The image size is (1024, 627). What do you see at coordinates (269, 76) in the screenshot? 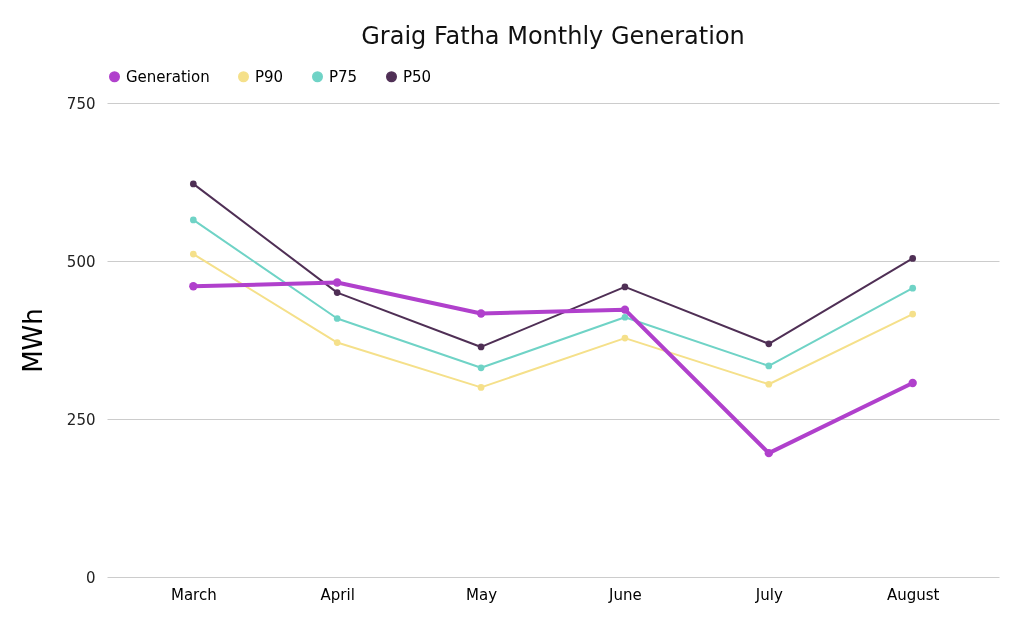
I see `legend-label: P90` at bounding box center [269, 76].